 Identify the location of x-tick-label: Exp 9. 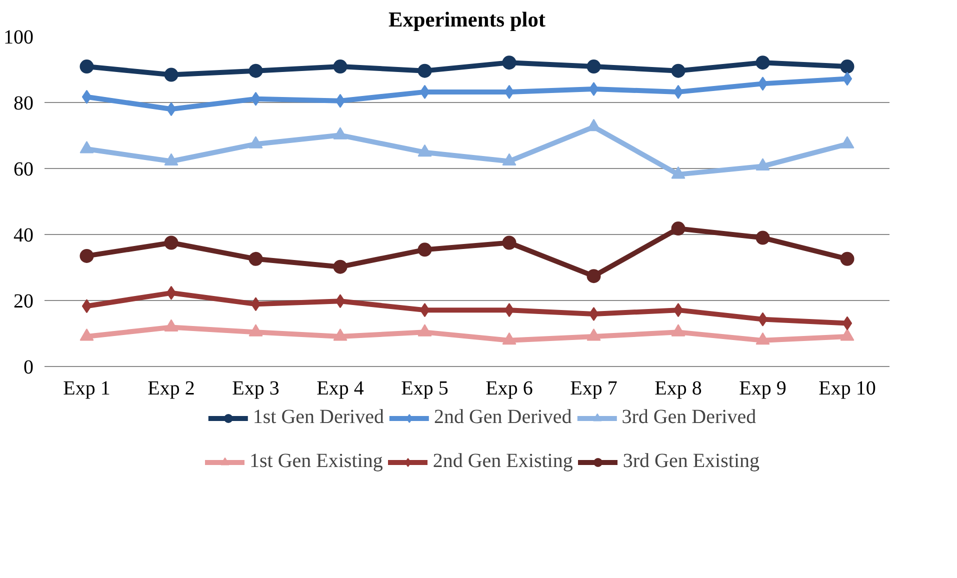
(762, 389).